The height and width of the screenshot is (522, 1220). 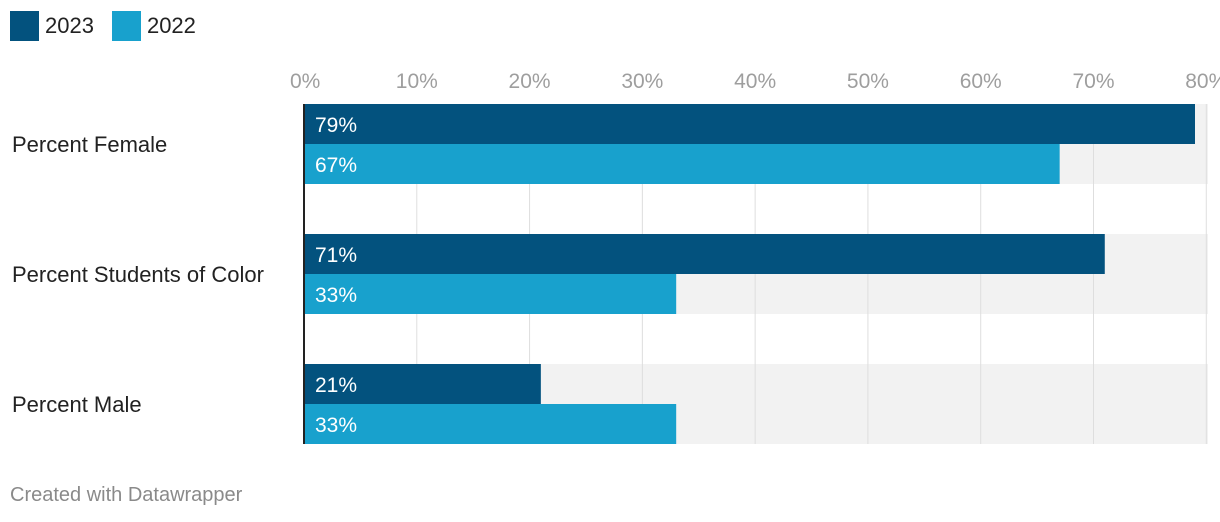 What do you see at coordinates (89, 144) in the screenshot?
I see `category-label: Percent Female` at bounding box center [89, 144].